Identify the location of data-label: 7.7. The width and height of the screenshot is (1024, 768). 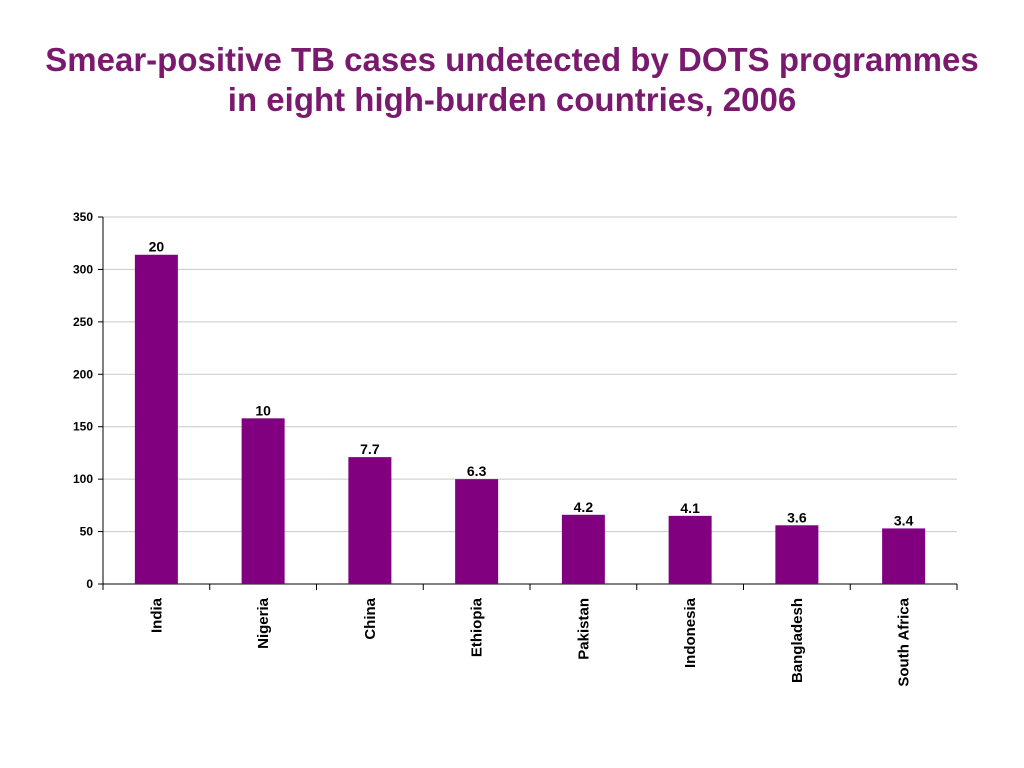
(370, 449).